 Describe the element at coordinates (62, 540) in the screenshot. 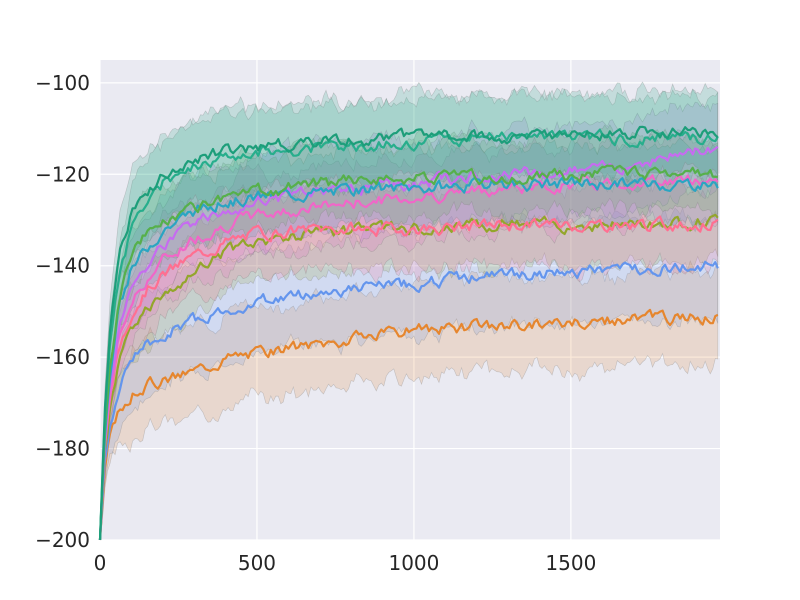

I see `y-tick-label: −200` at that location.